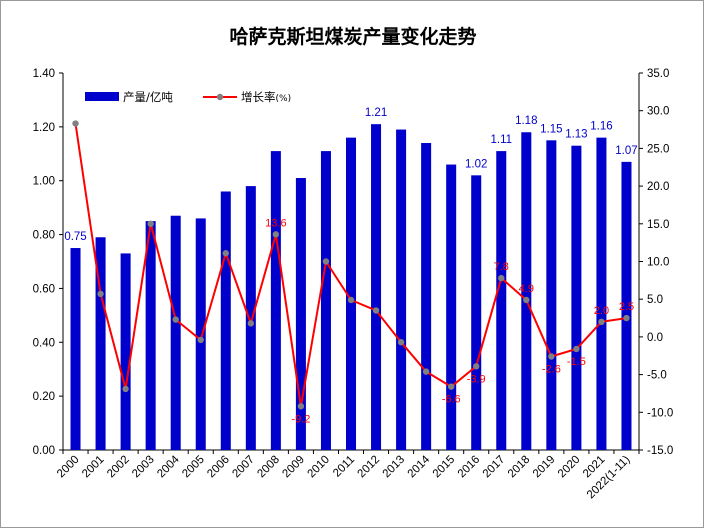  What do you see at coordinates (369, 467) in the screenshot?
I see `category-label: 2012` at bounding box center [369, 467].